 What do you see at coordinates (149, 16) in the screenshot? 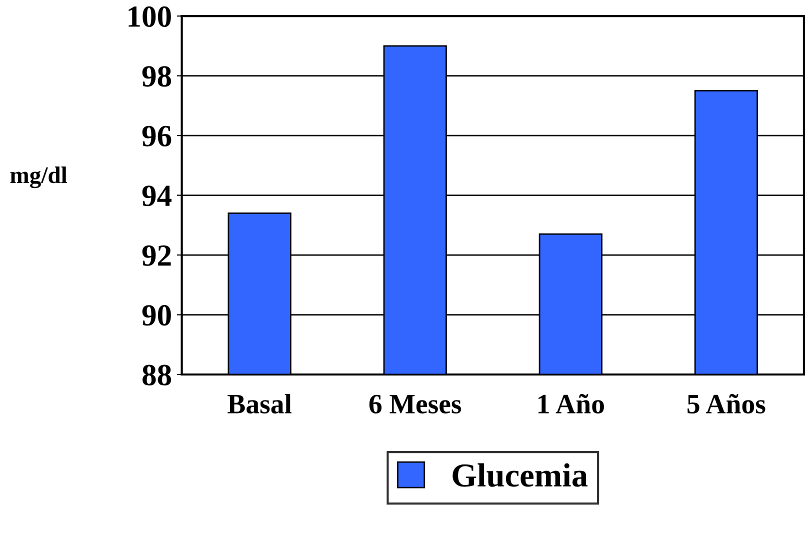
I see `y-tick-label: 100` at bounding box center [149, 16].